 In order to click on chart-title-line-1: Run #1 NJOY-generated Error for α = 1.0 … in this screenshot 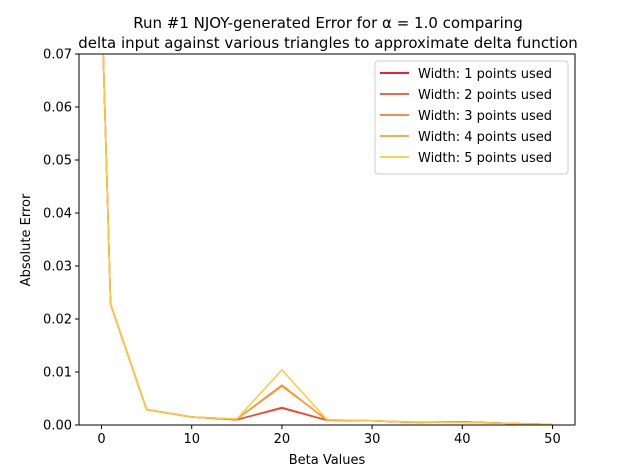, I will do `click(328, 23)`.